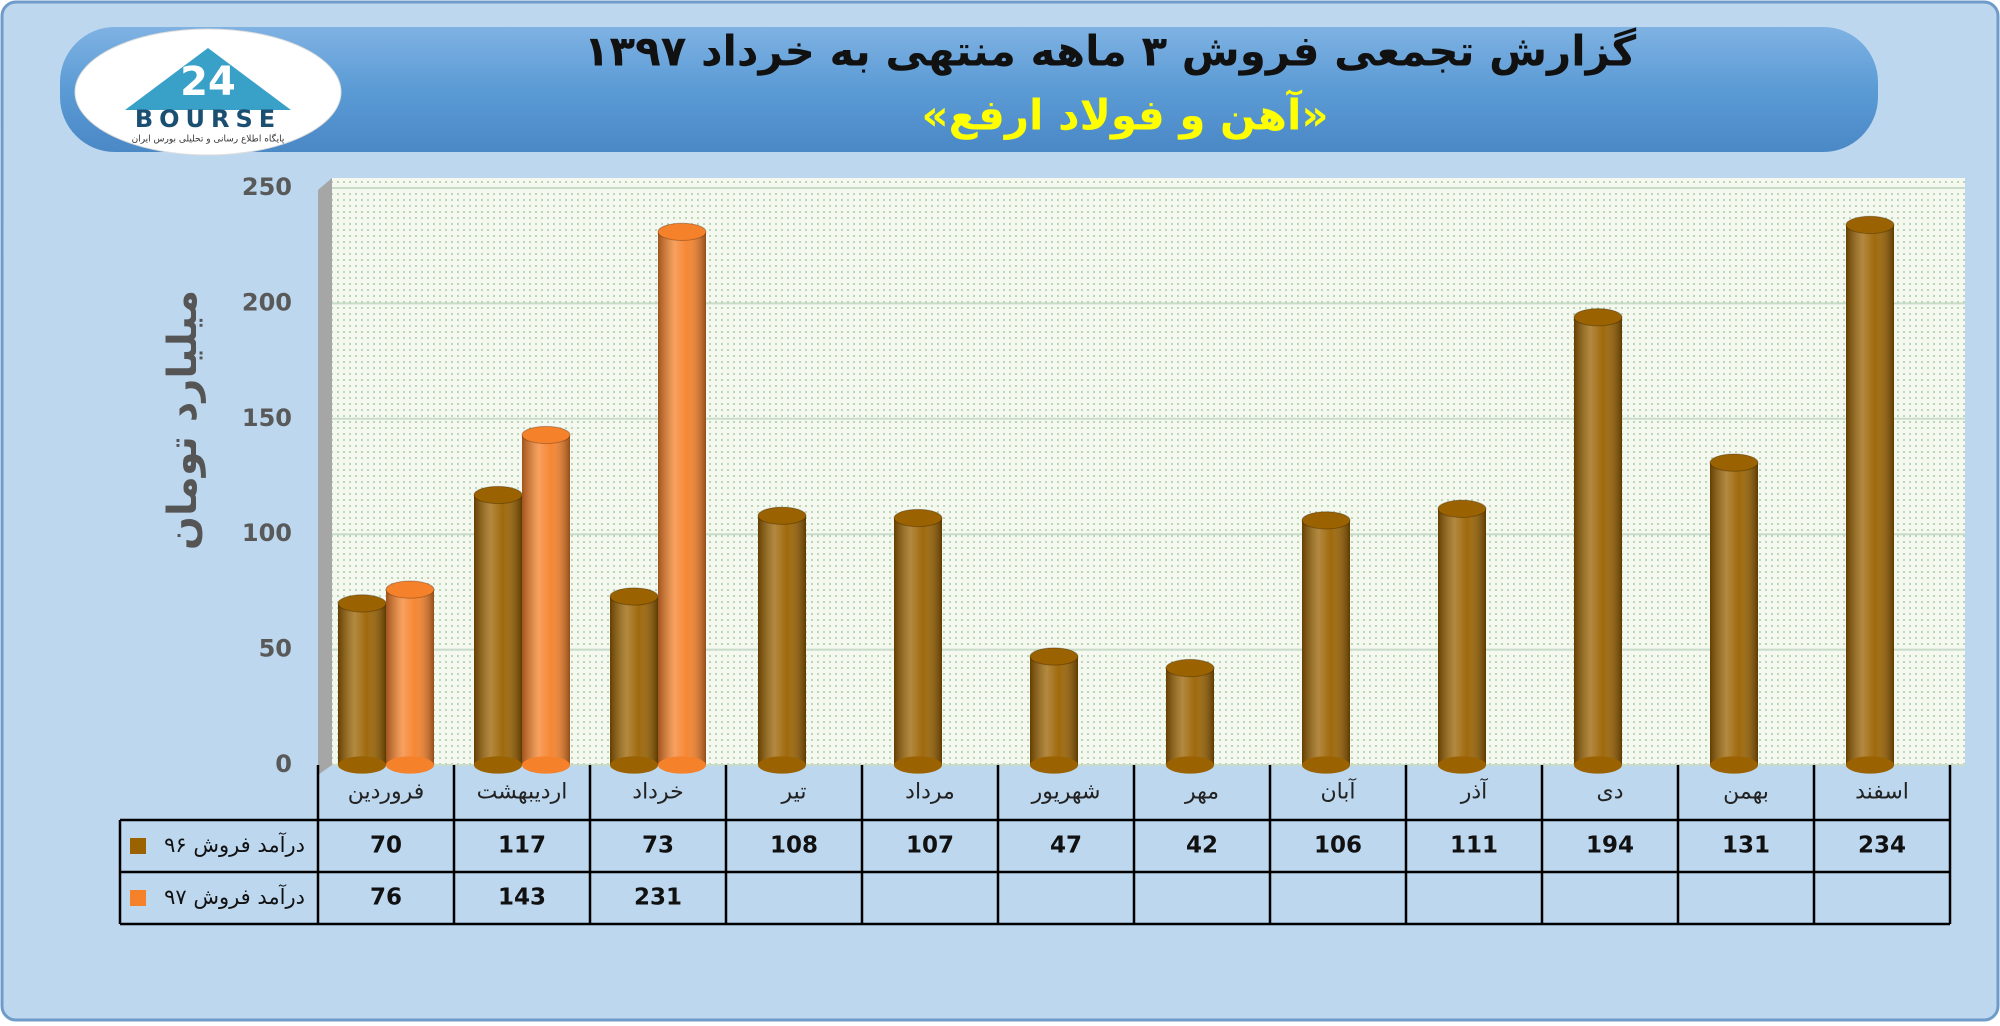 This screenshot has height=1026, width=2000. I want to click on header-banner, so click(969, 89).